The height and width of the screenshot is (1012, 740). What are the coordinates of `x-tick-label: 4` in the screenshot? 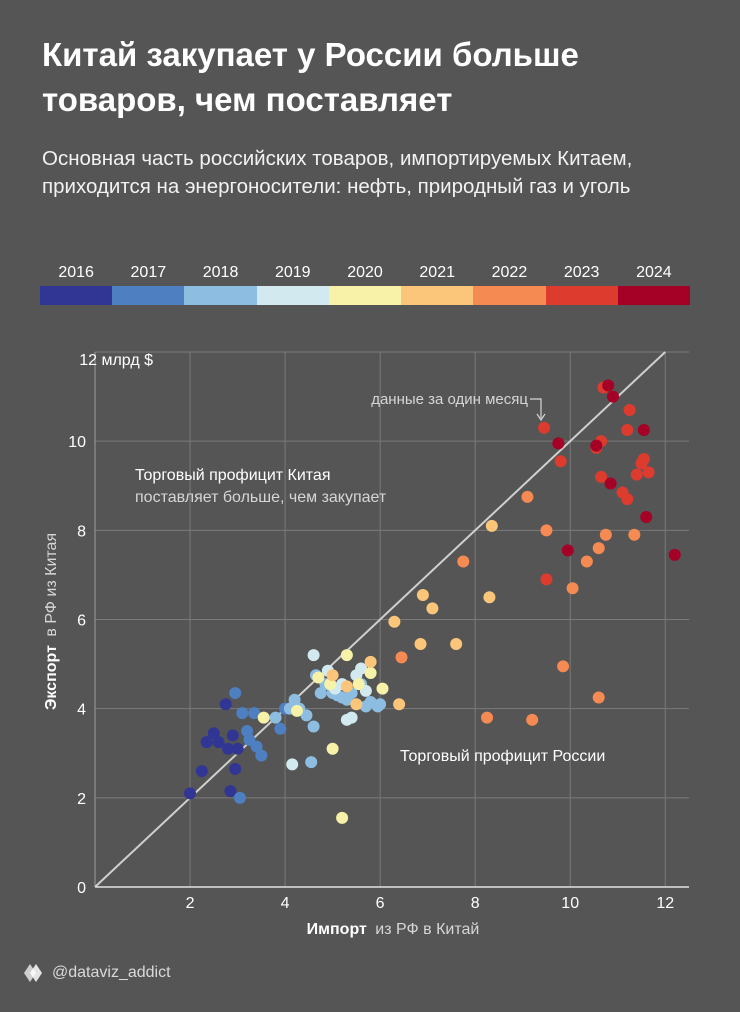 It's located at (285, 903).